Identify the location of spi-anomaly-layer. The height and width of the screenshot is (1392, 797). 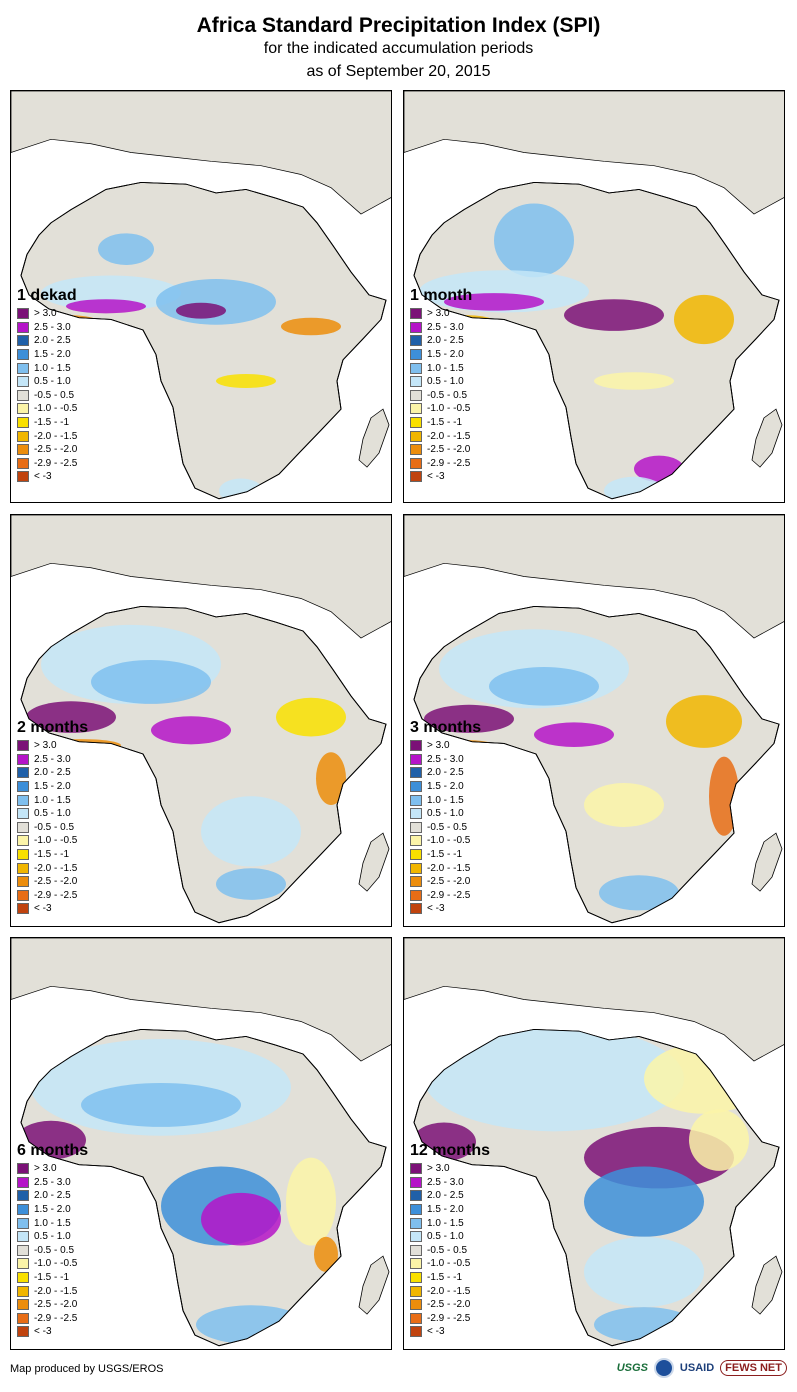
(596, 1186).